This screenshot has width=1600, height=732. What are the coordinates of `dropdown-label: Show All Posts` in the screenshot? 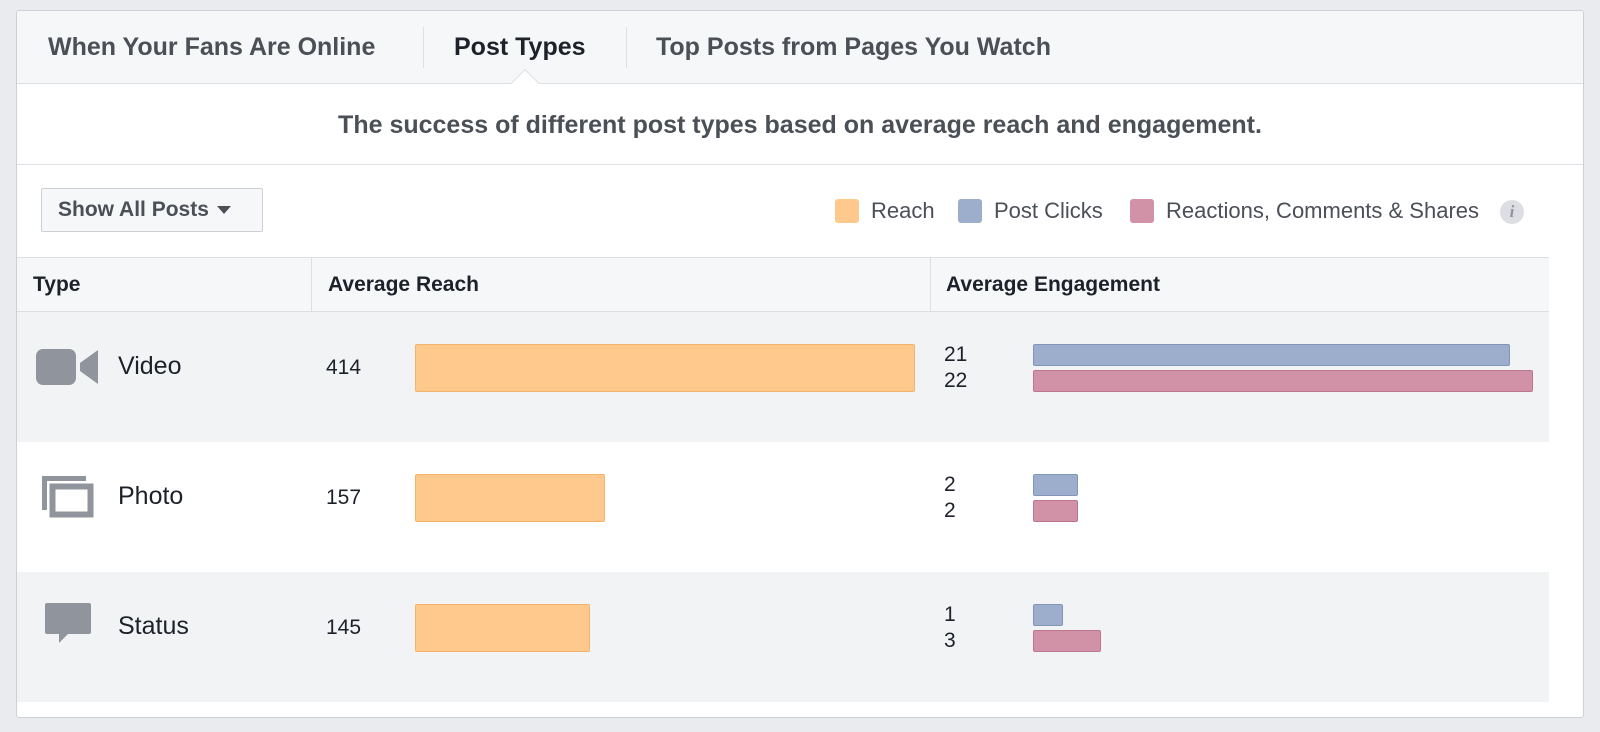 It's located at (133, 209).